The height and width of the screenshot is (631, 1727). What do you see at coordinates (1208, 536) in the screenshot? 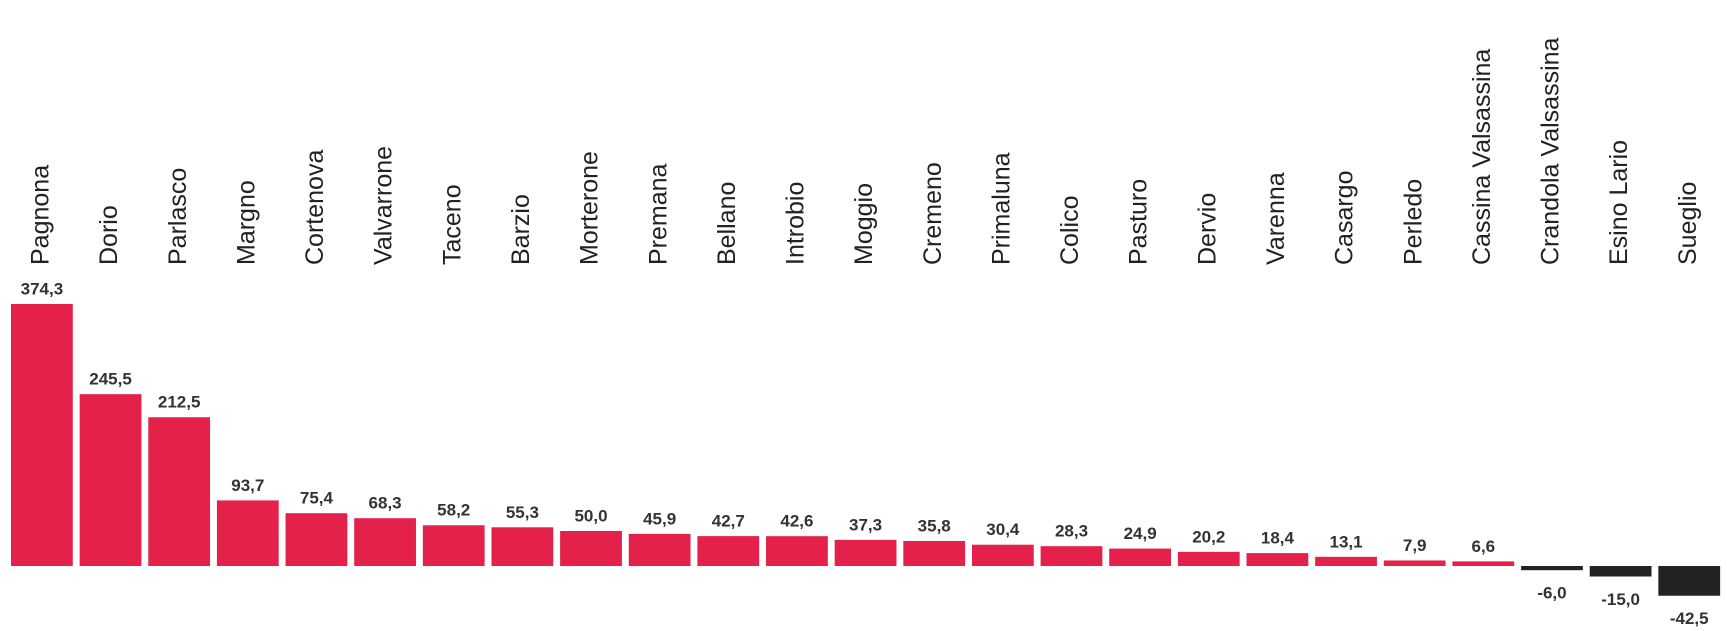
I see `value-label: 20,2` at bounding box center [1208, 536].